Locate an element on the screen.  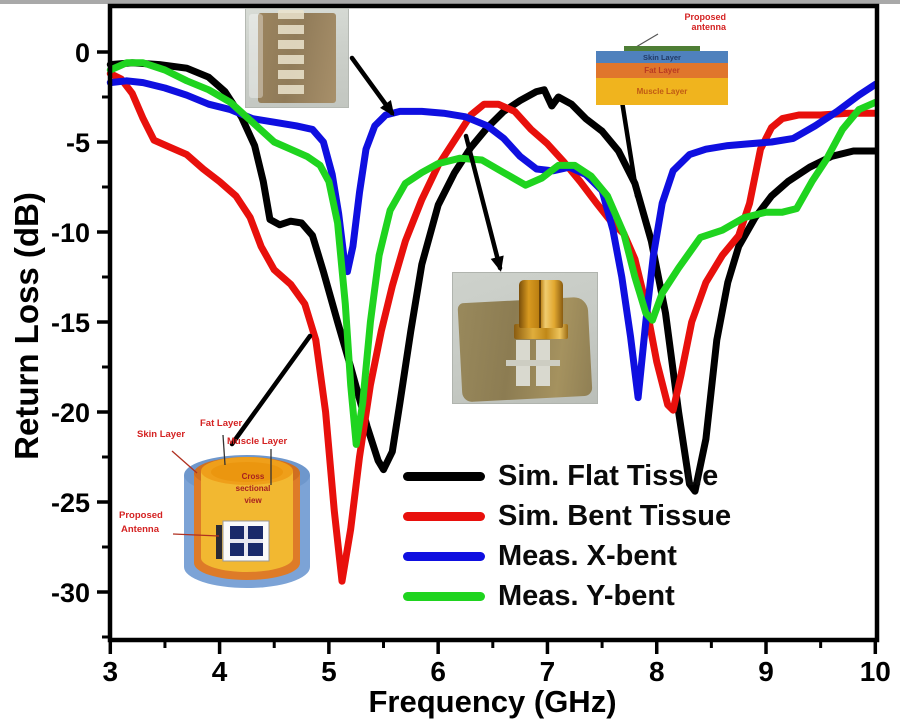
x-tick-label: 9 is located at coordinates (766, 671).